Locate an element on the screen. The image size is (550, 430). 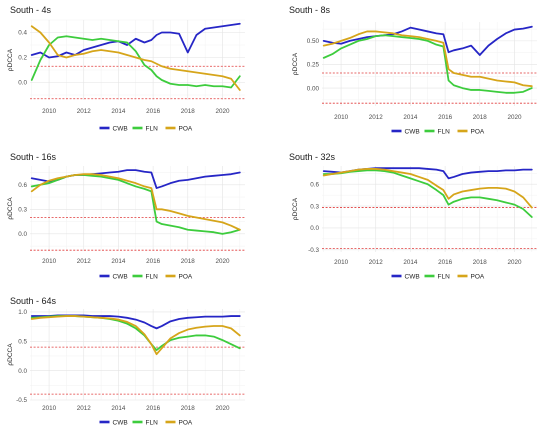
y-tick-label: -0.3 is located at coordinates (313, 250).